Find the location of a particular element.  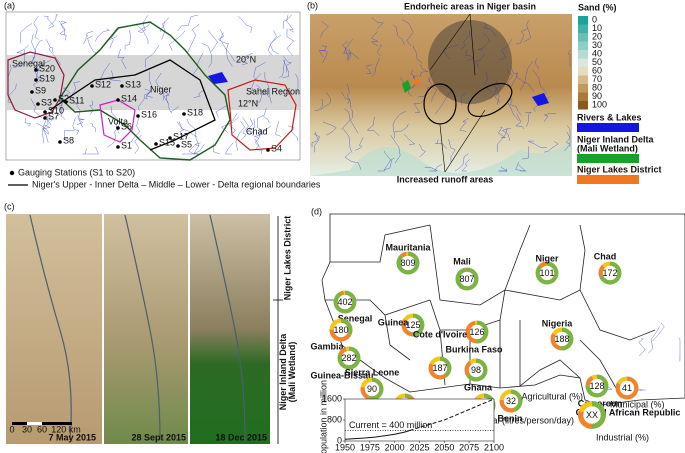

total-label: 128 is located at coordinates (596, 386).